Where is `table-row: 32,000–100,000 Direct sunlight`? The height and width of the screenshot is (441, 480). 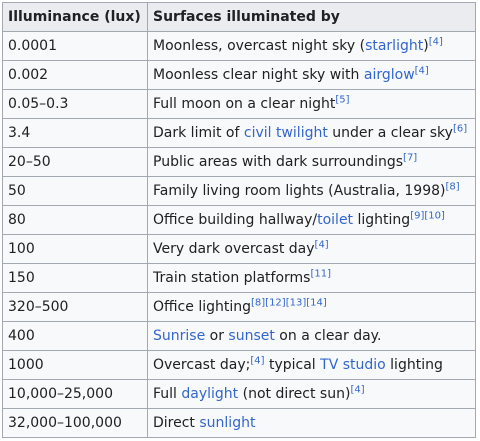 table-row: 32,000–100,000 Direct sunlight is located at coordinates (239, 423).